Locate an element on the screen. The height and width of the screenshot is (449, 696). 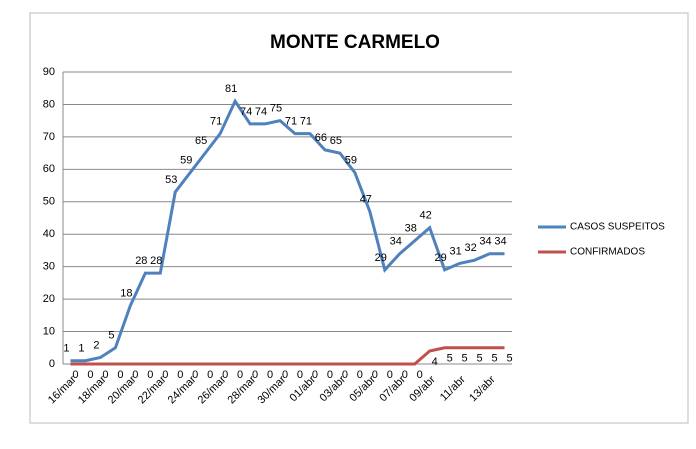
y-tick-label: 30 is located at coordinates (49, 267).